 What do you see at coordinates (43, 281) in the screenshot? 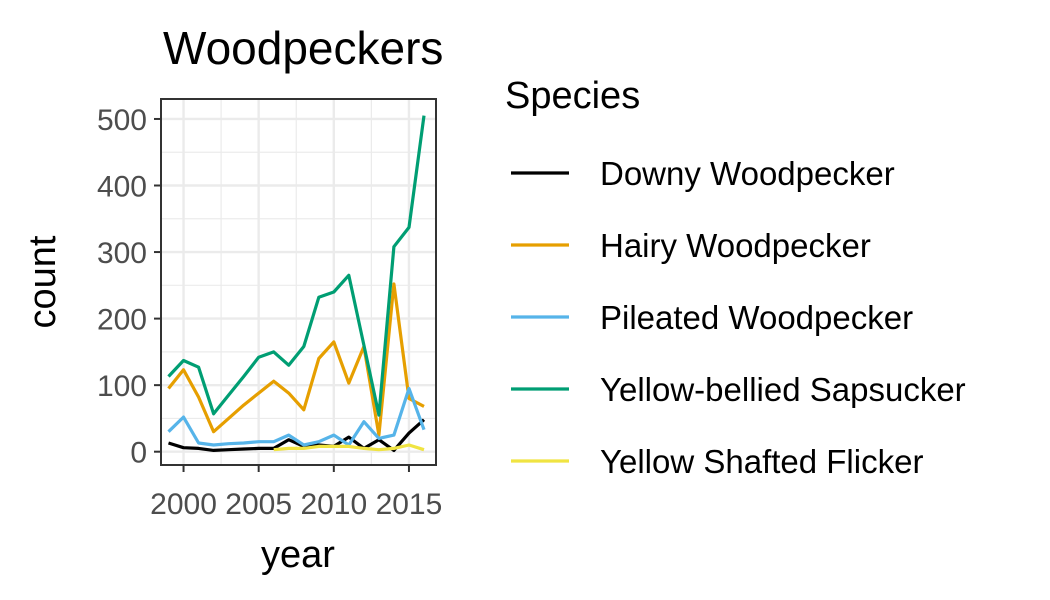
I see `y-axis-title: count` at bounding box center [43, 281].